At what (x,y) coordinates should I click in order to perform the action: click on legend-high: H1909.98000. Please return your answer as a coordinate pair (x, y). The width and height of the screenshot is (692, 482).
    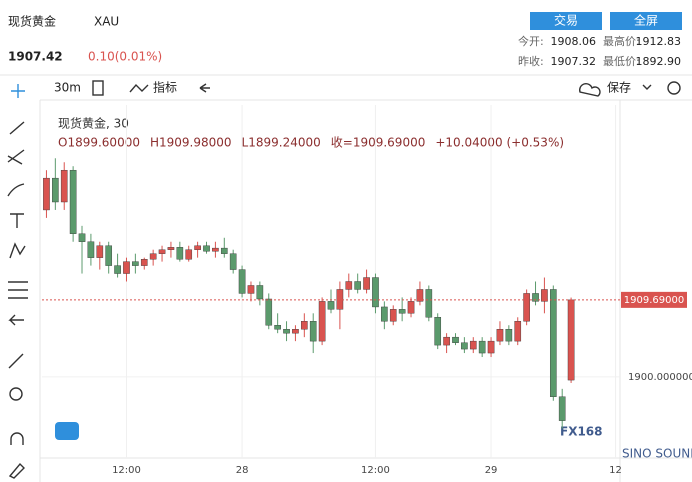
    Looking at the image, I should click on (191, 143).